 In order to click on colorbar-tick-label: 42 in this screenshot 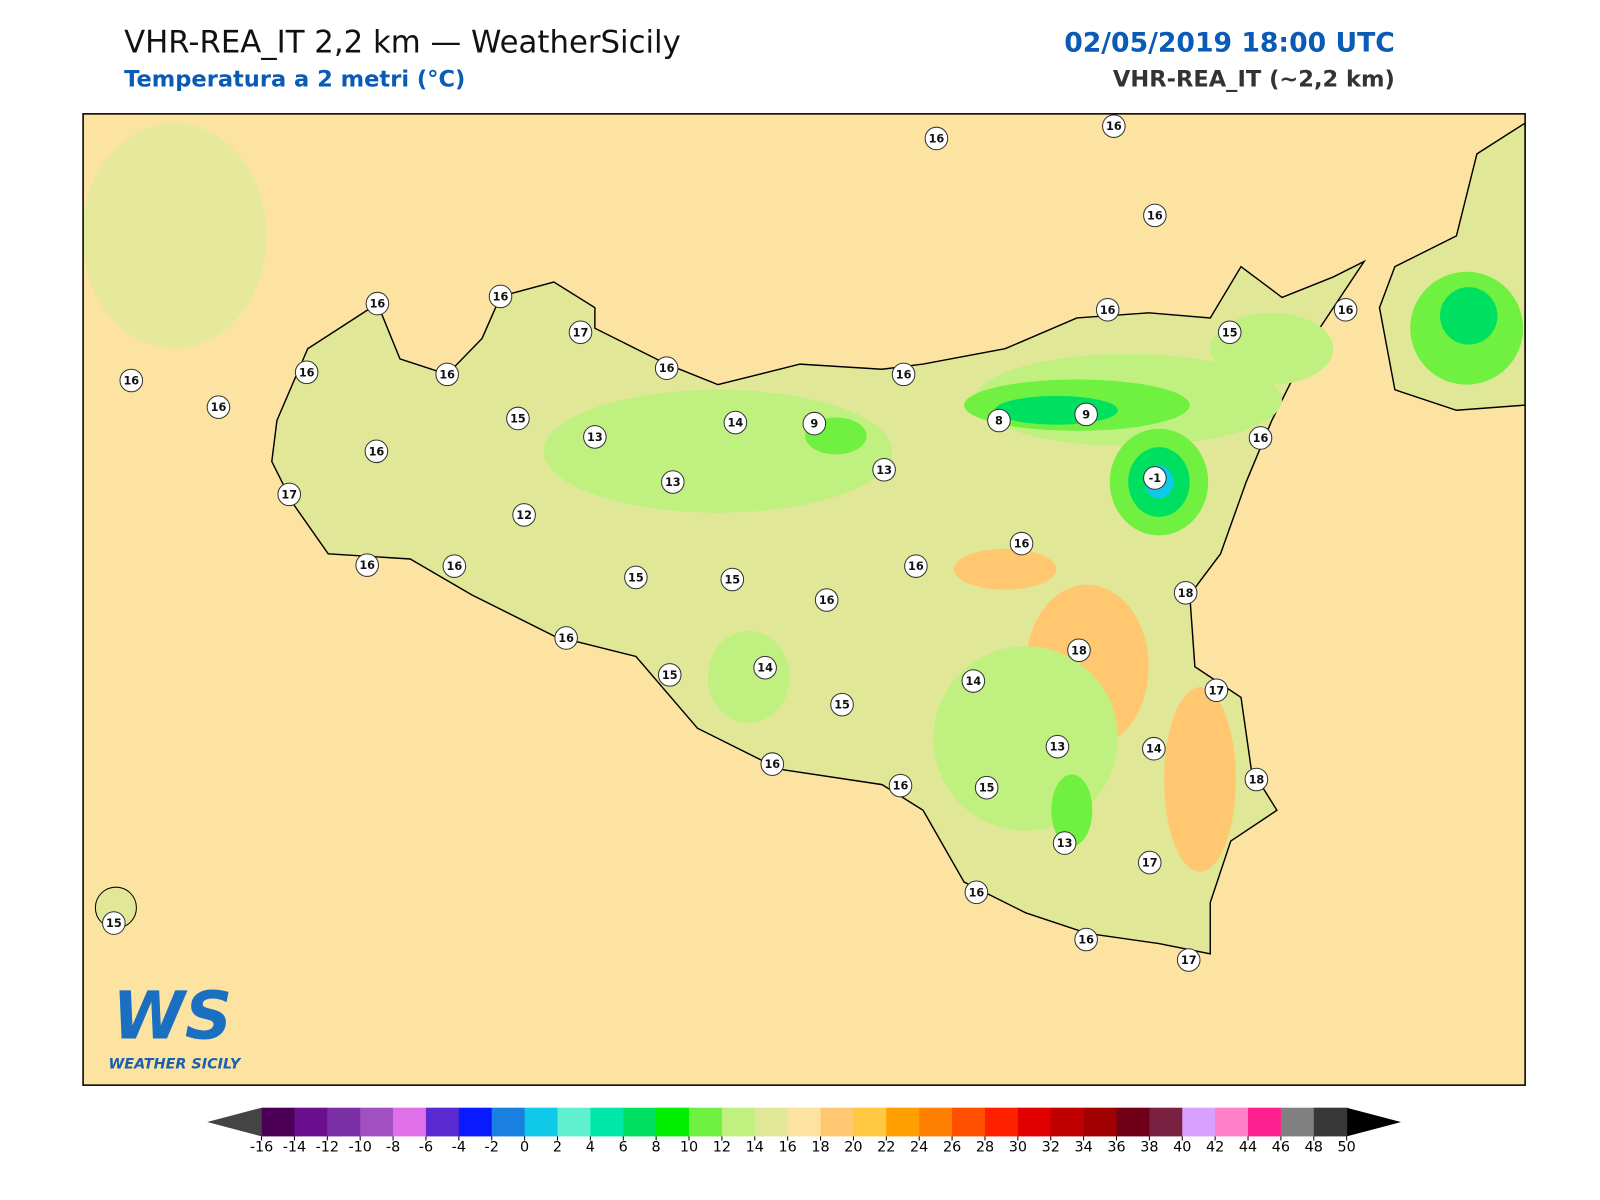, I will do `click(1215, 1148)`.